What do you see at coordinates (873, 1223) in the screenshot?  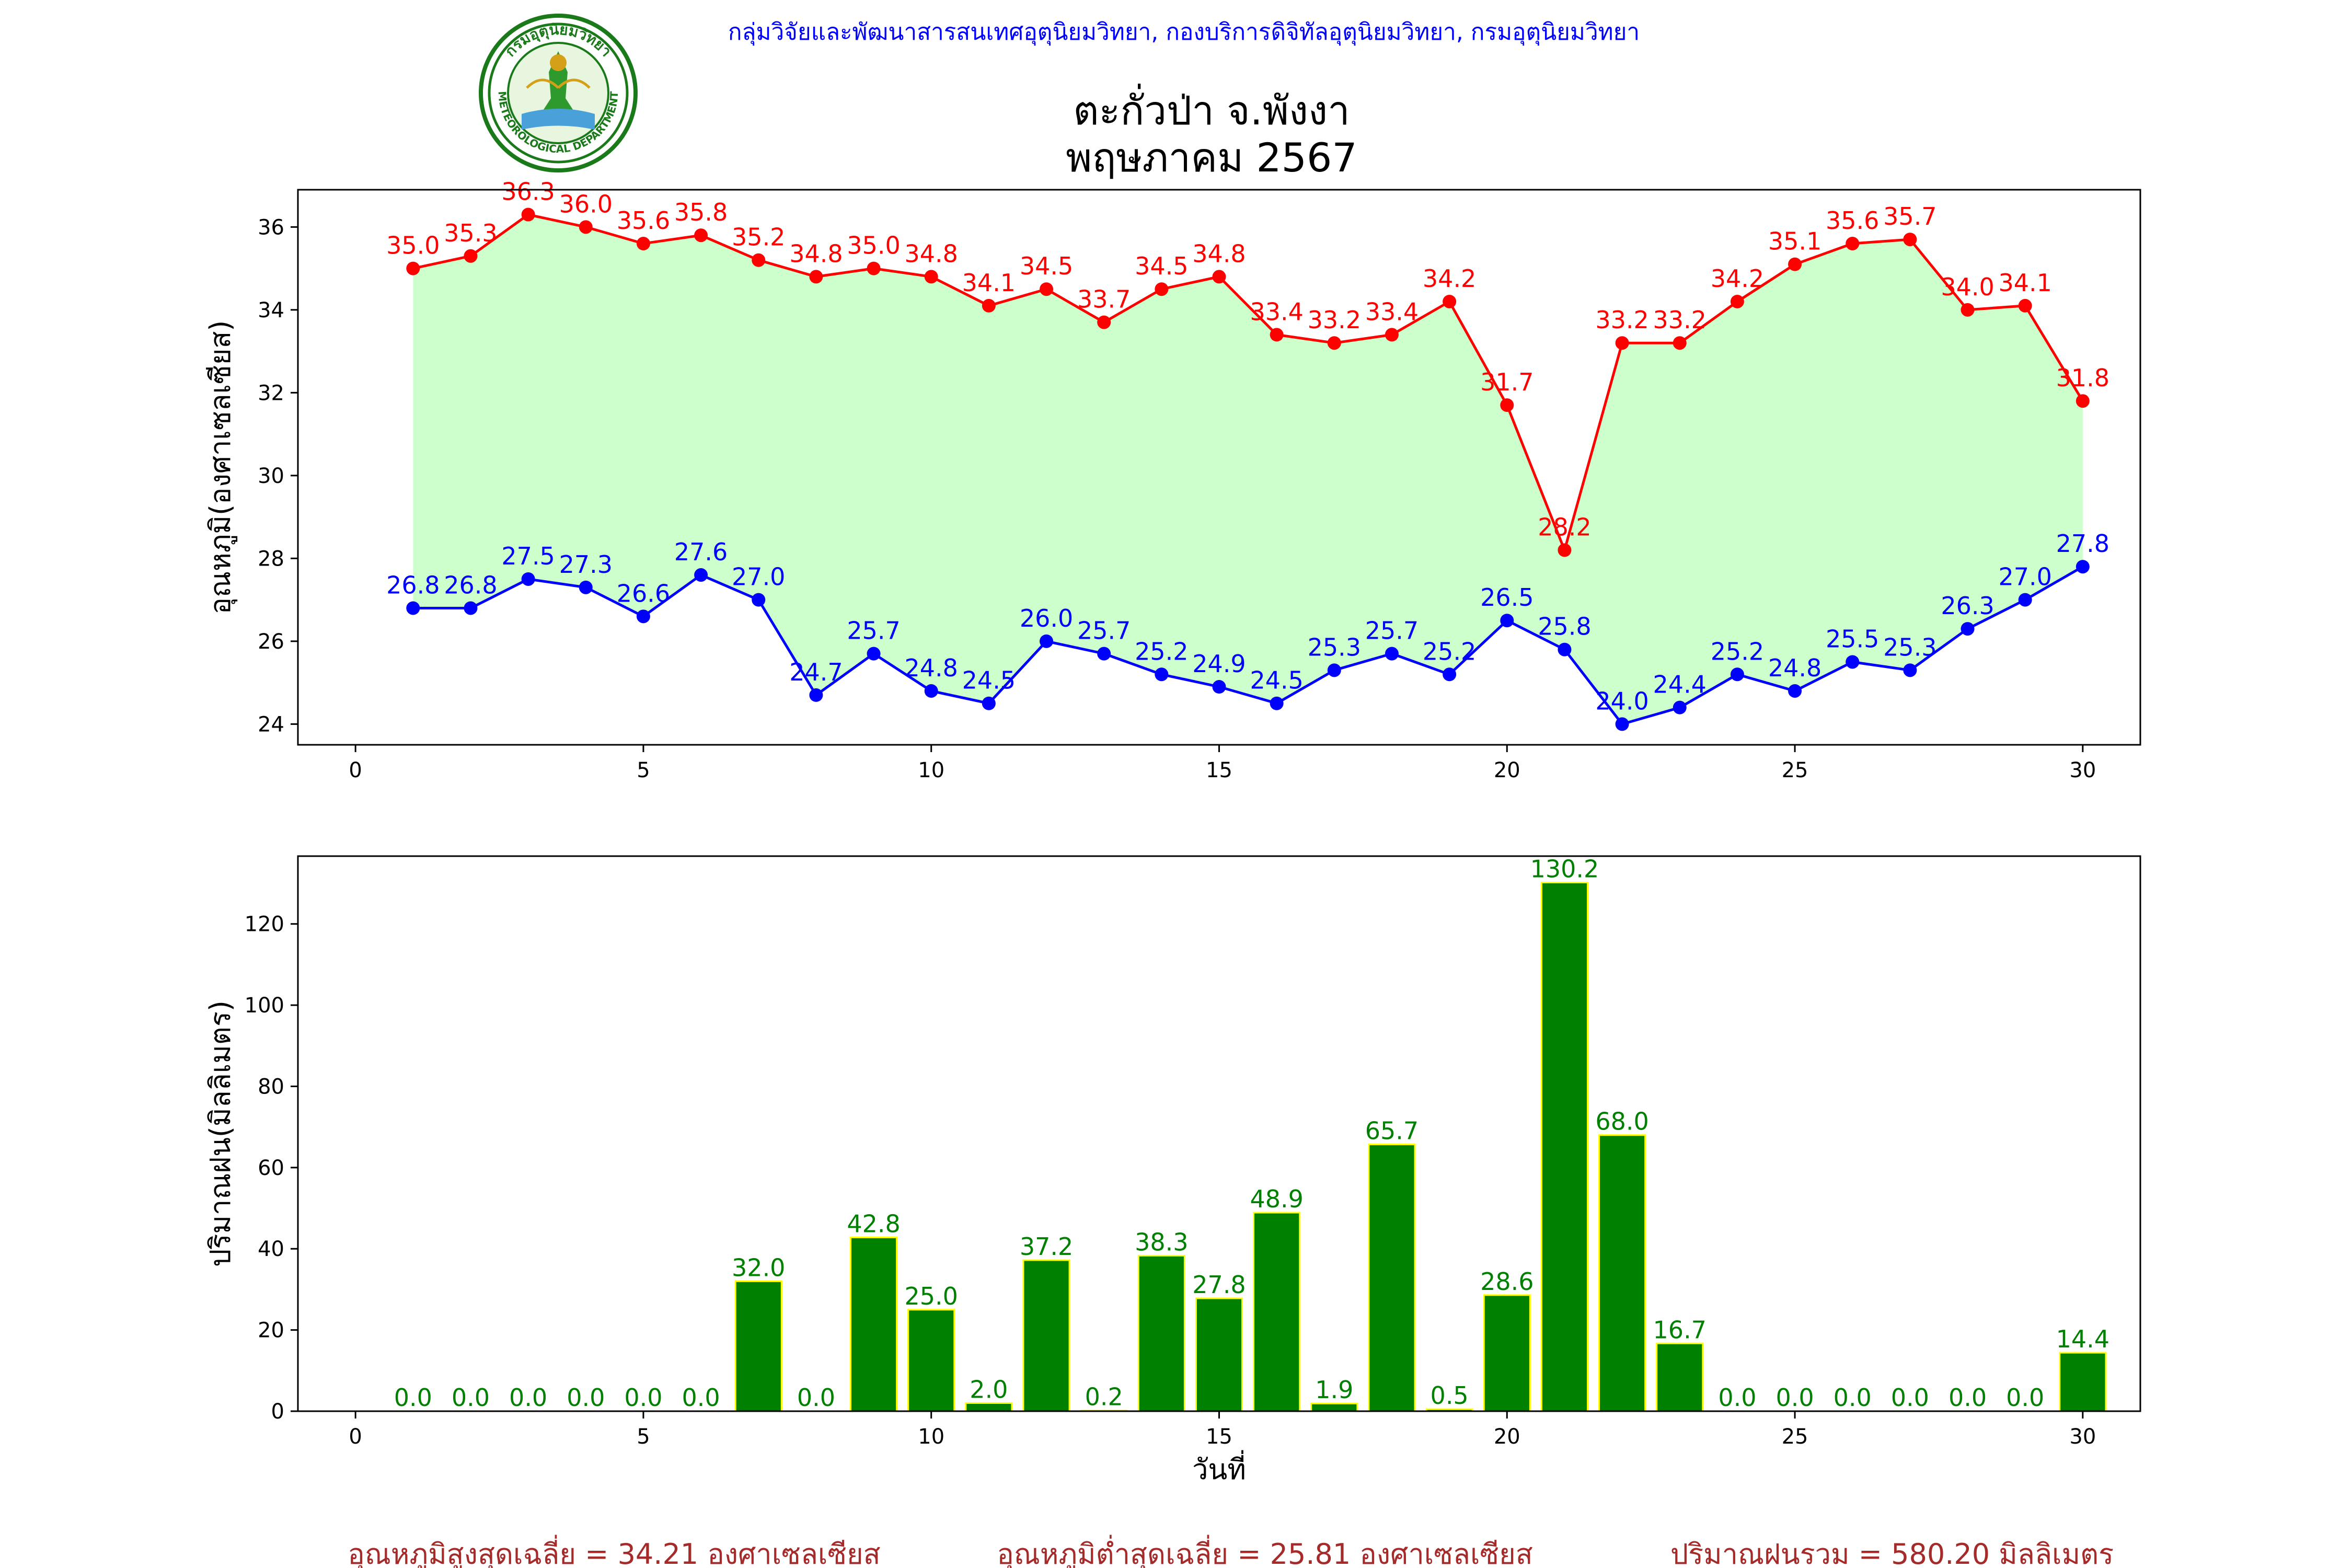 I see `rain-data-label: 42.8` at bounding box center [873, 1223].